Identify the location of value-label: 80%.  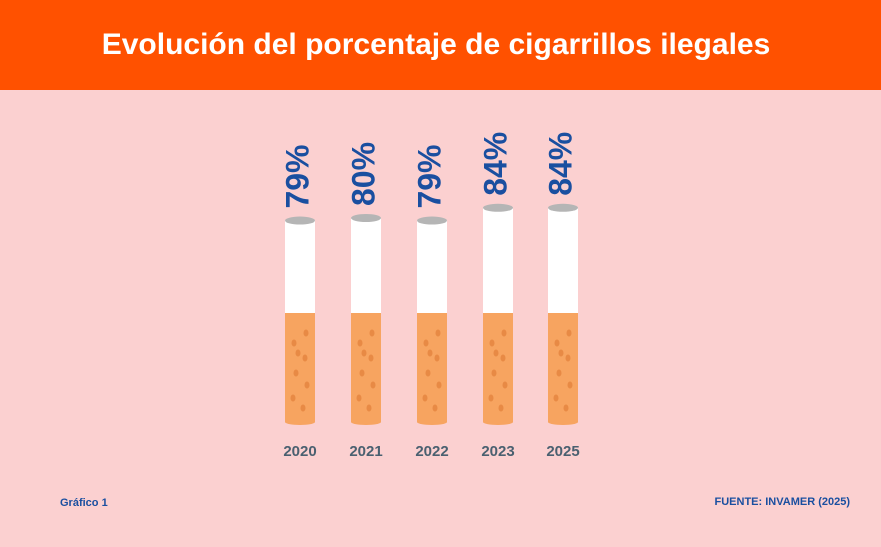
(363, 174).